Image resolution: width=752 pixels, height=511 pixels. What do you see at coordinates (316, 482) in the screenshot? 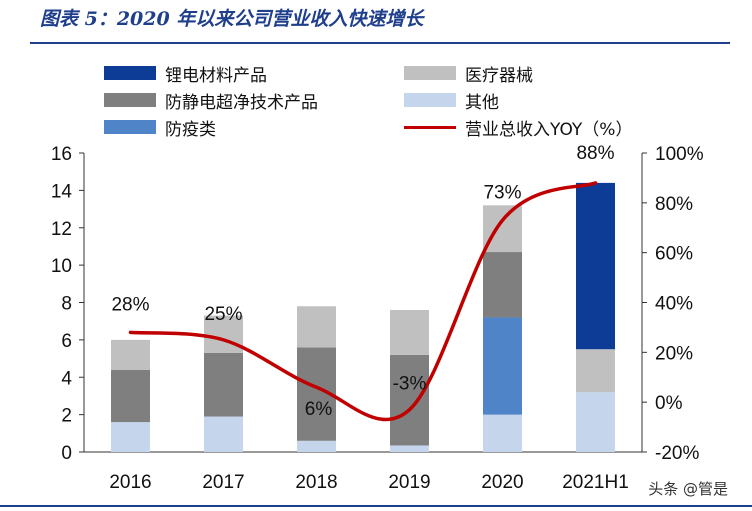
I see `x-tick-label: 2018` at bounding box center [316, 482].